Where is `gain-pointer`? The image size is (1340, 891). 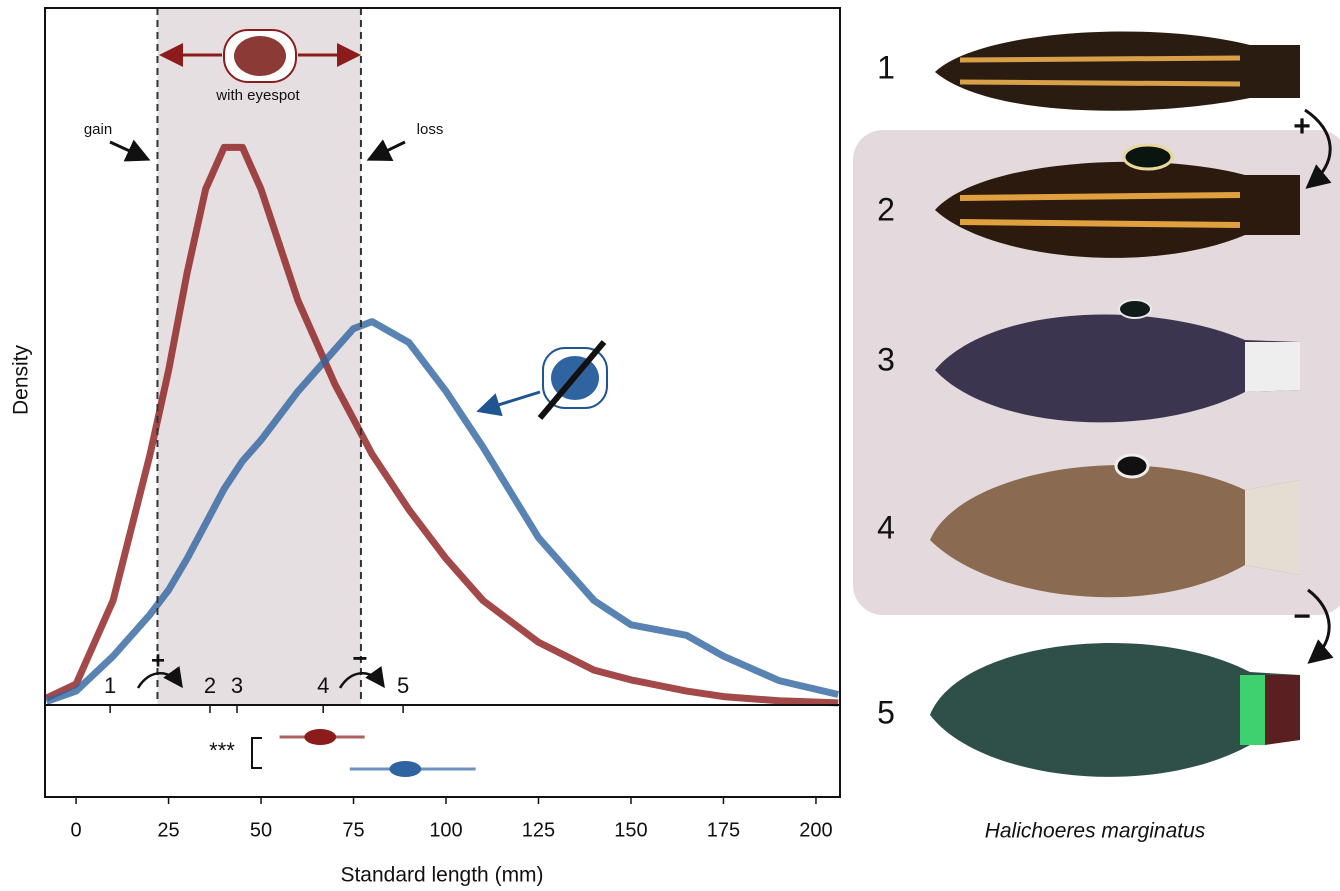 gain-pointer is located at coordinates (130, 150).